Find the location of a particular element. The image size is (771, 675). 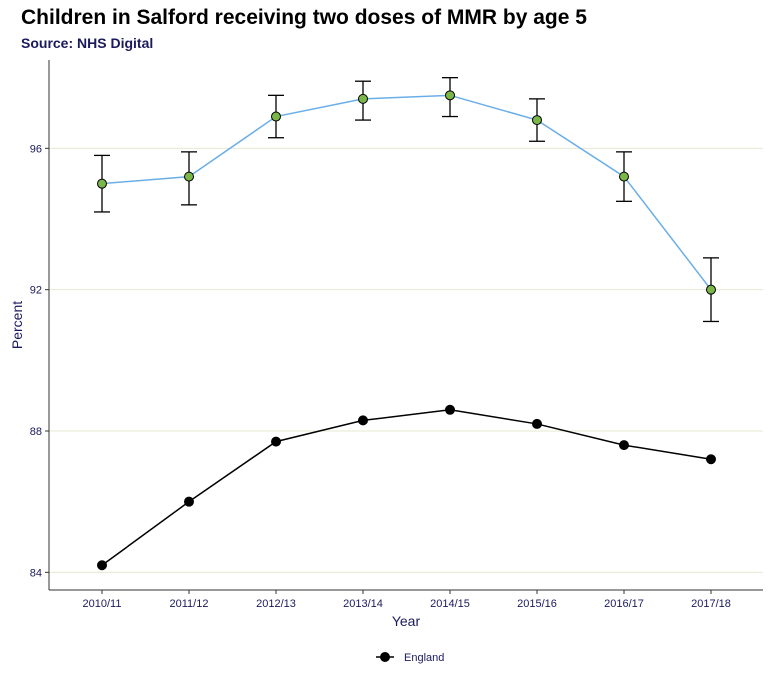

y-tick-label: 92 is located at coordinates (36, 291).